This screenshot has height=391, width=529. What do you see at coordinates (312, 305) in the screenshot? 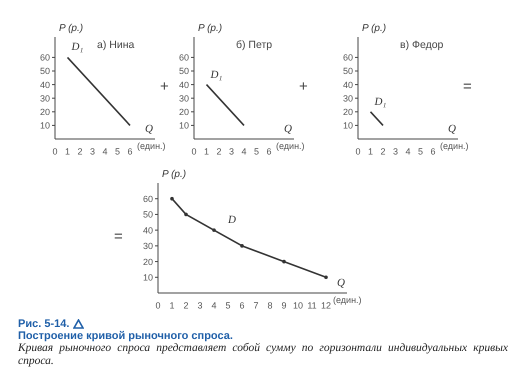
I see `x-tick-label: 11` at bounding box center [312, 305].